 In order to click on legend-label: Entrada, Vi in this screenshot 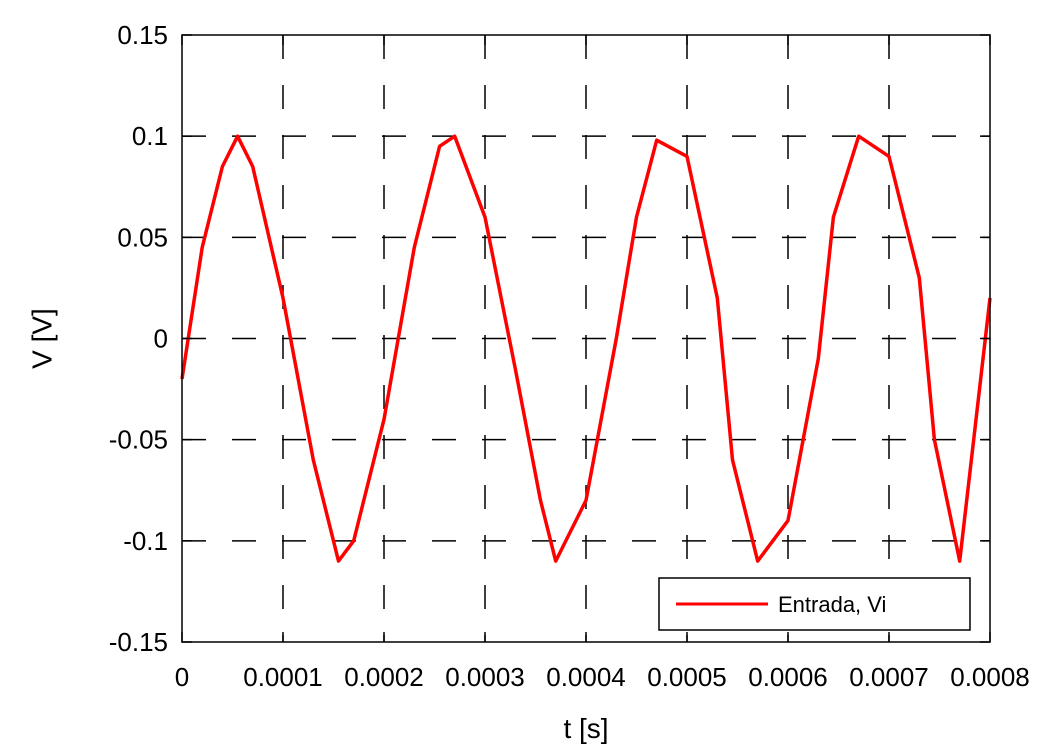, I will do `click(832, 604)`.